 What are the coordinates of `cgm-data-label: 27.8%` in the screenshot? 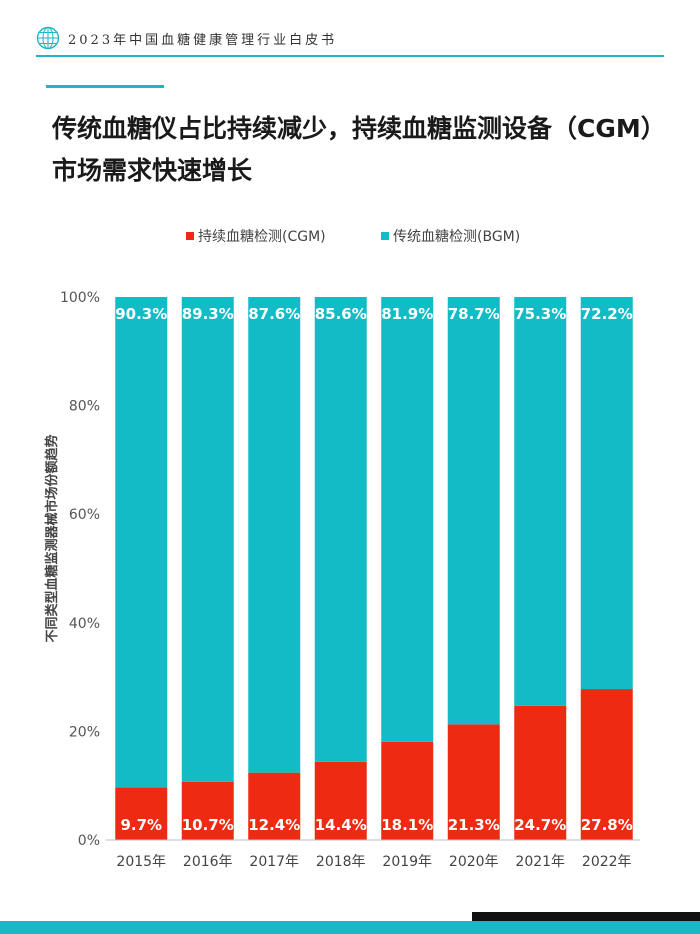 It's located at (607, 825).